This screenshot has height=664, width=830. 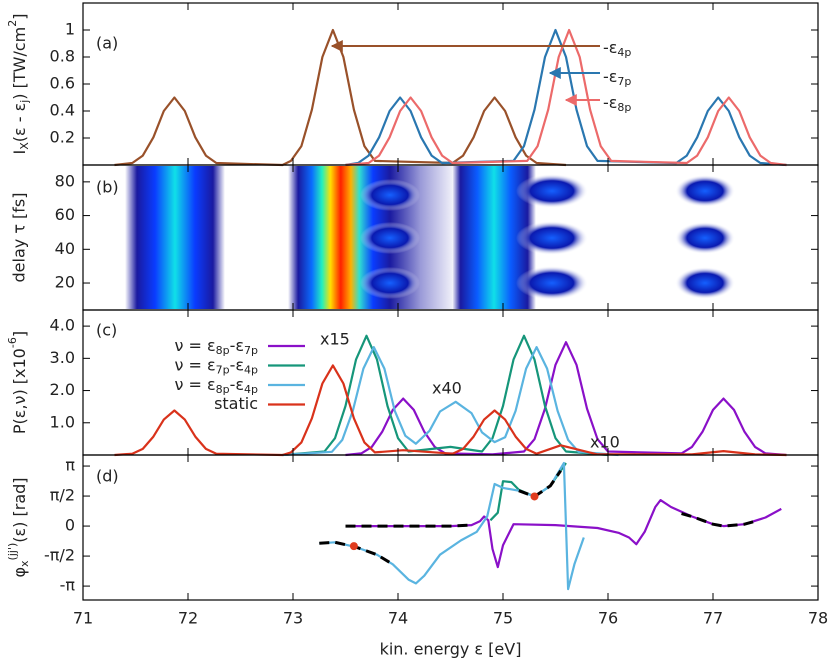 I want to click on text-part: (jj'), so click(x=12, y=552).